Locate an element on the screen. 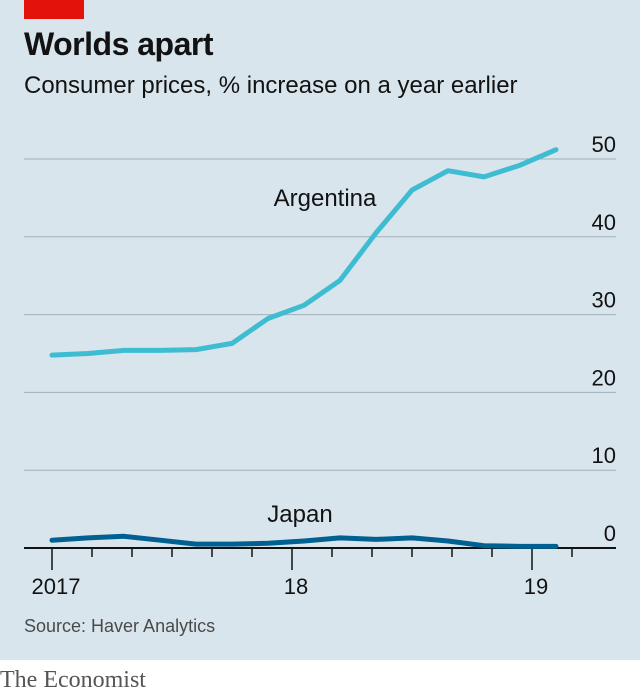 The image size is (640, 697). series-label-argentina: Argentina is located at coordinates (325, 198).